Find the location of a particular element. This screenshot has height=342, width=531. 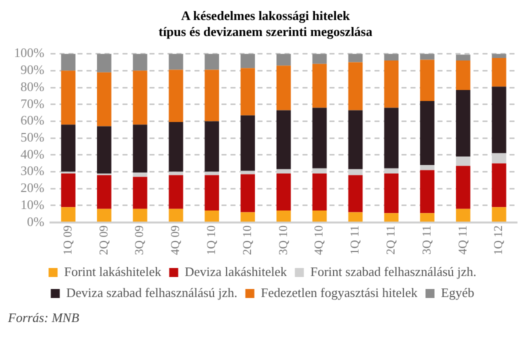

legend-label: Egyéb is located at coordinates (457, 292).